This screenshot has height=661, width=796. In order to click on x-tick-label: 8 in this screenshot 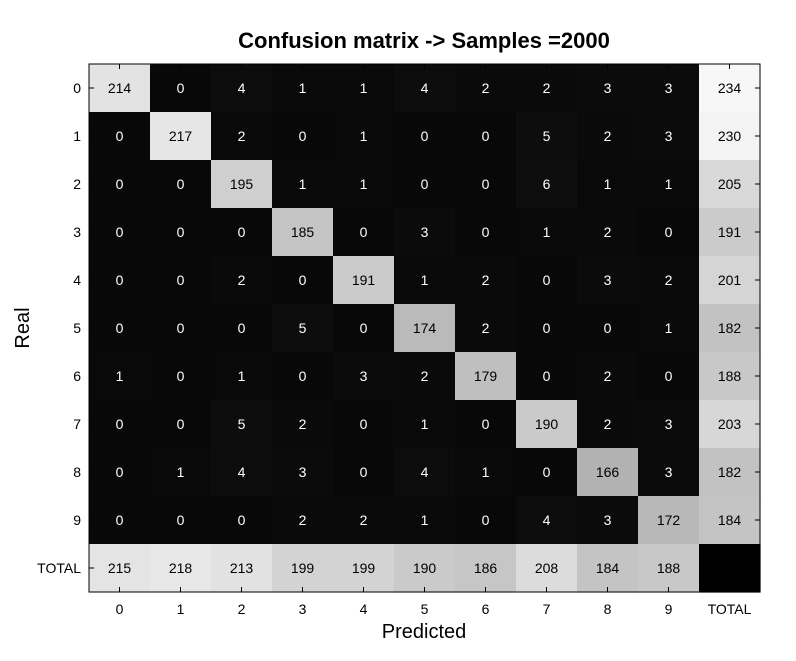, I will do `click(608, 609)`.